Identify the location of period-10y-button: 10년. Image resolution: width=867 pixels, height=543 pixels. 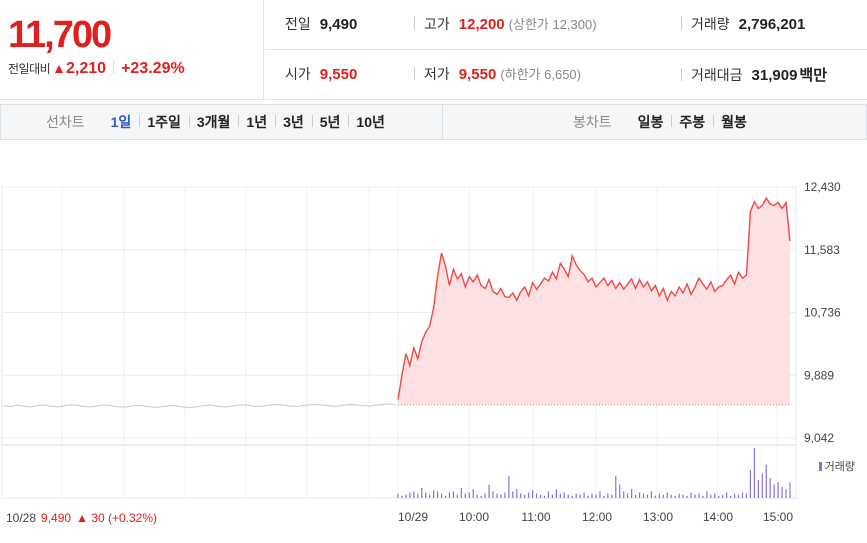
(370, 122).